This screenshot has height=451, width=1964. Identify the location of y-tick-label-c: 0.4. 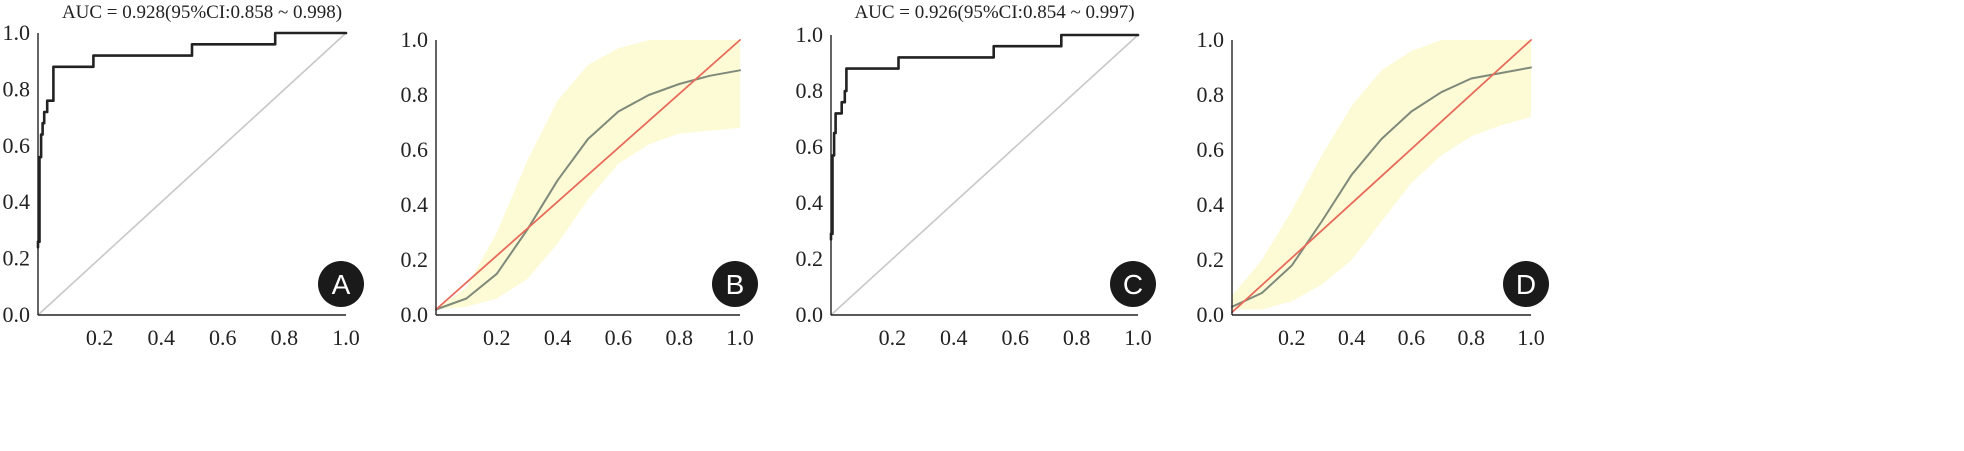
(810, 202).